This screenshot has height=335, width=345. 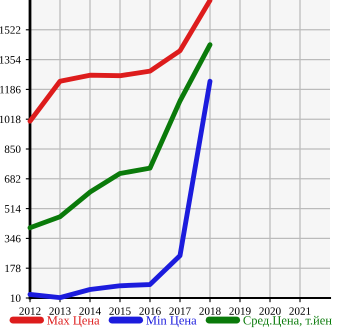 What do you see at coordinates (171, 322) in the screenshot?
I see `legend-label: Min Цена` at bounding box center [171, 322].